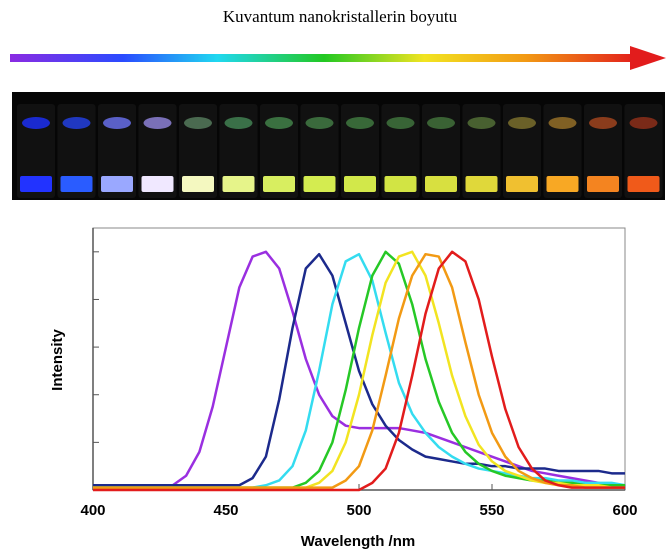  I want to click on size-arrow, so click(324, 58).